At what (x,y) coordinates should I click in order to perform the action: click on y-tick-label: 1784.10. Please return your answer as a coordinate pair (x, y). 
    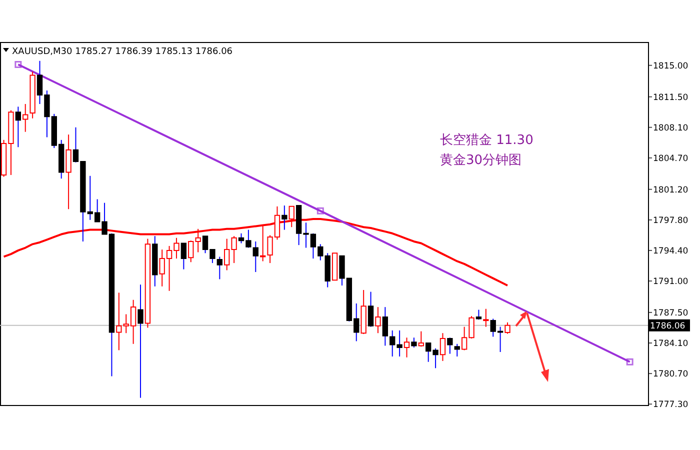
    Looking at the image, I should click on (670, 344).